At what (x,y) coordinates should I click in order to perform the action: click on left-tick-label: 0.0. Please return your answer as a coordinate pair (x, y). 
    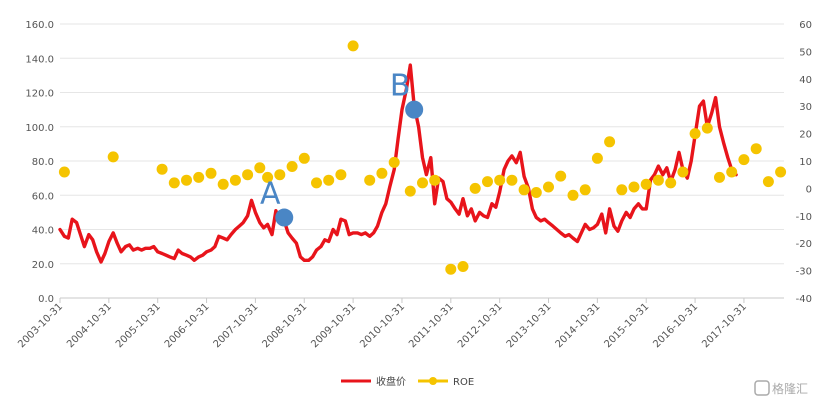
    Looking at the image, I should click on (46, 299).